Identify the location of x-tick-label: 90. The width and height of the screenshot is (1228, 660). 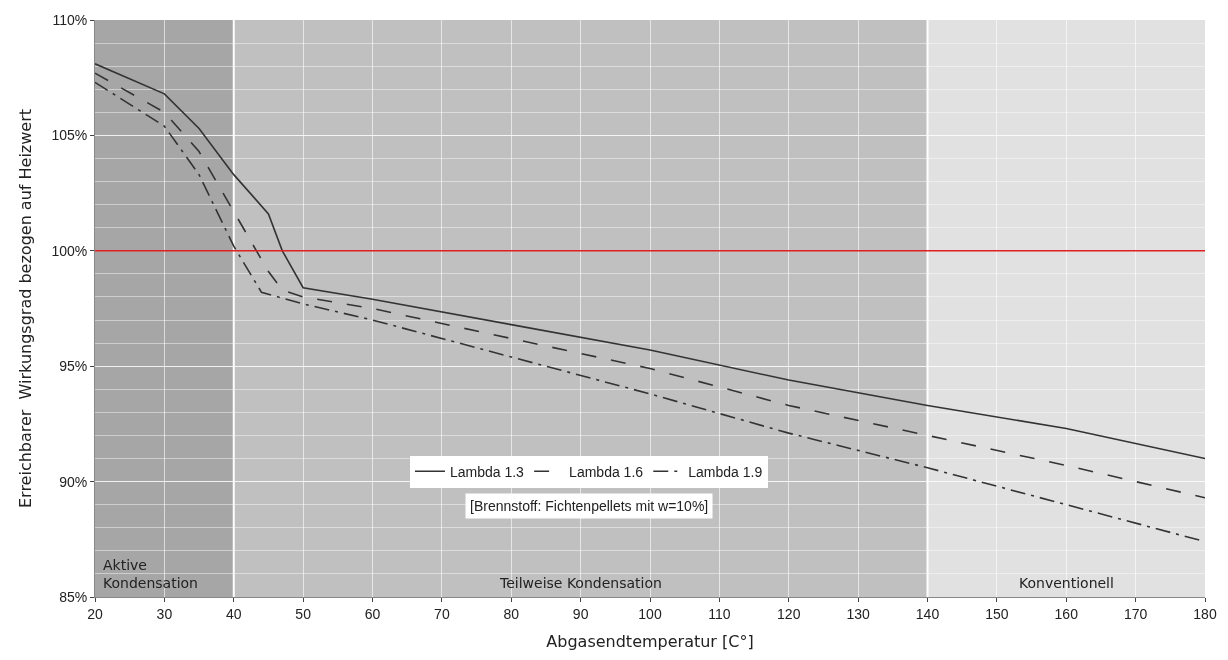
(580, 613).